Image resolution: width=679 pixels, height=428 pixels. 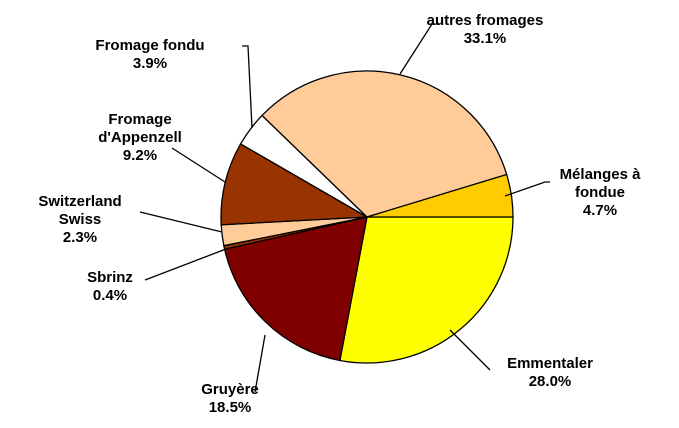 I want to click on slice-label: Sbrinz 0.4%, so click(x=110, y=287).